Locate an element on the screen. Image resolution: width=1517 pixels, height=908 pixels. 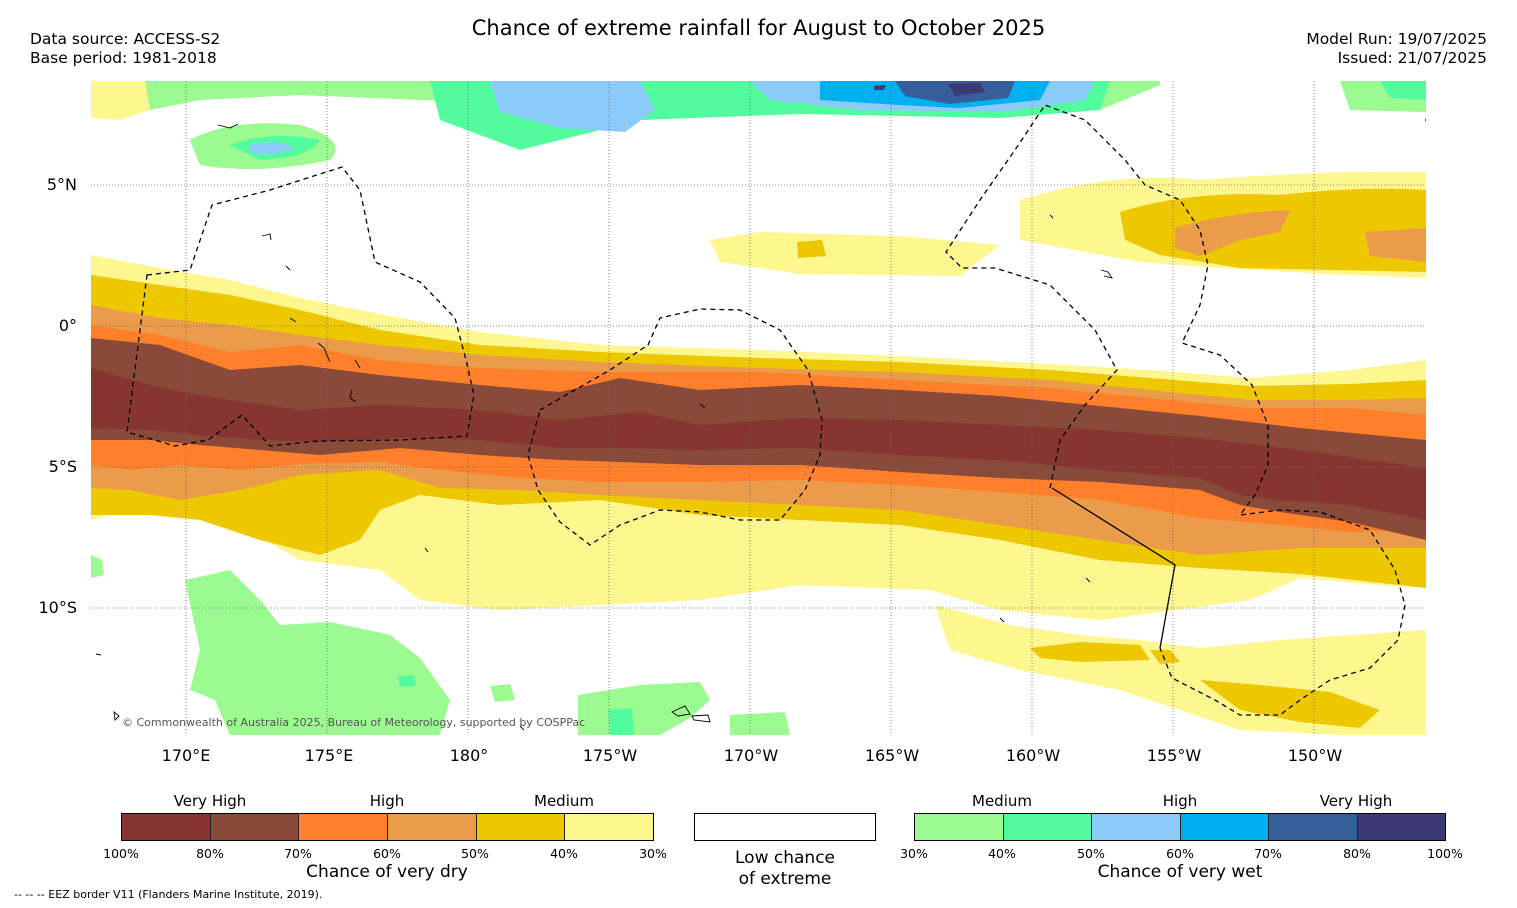
lon-label-170w: 170°W is located at coordinates (751, 755).